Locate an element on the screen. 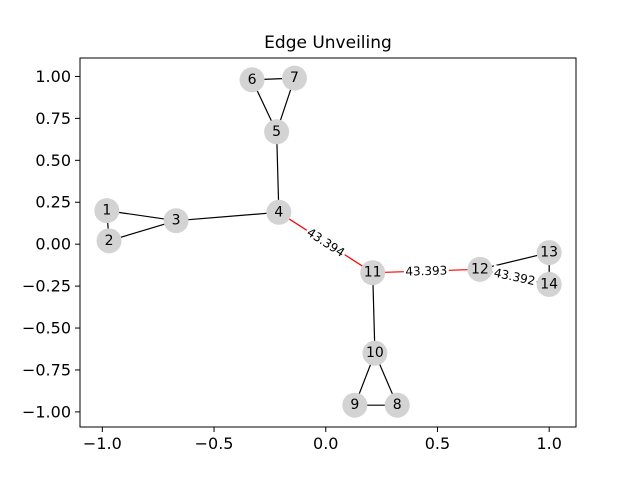 The width and height of the screenshot is (640, 480). y-tick-label: 0.00 is located at coordinates (53, 244).